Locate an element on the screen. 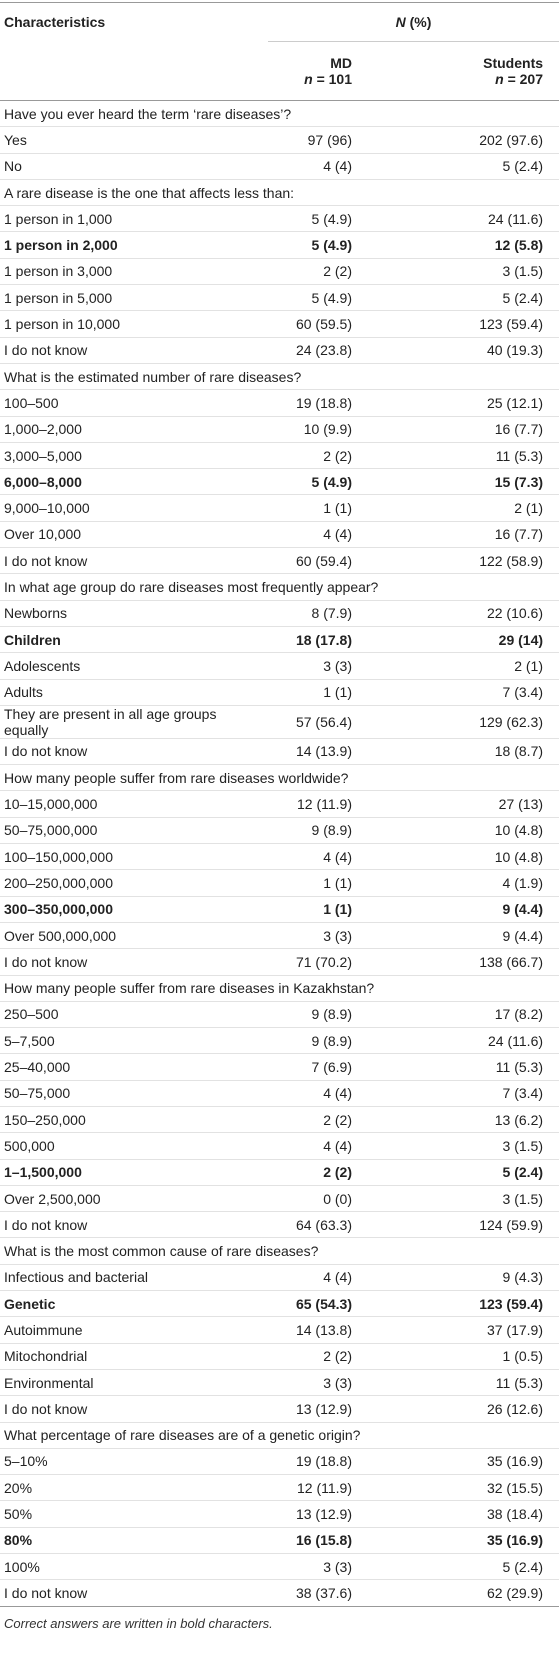 The width and height of the screenshot is (559, 1673). md-value: 60 (59.4) is located at coordinates (323, 560).